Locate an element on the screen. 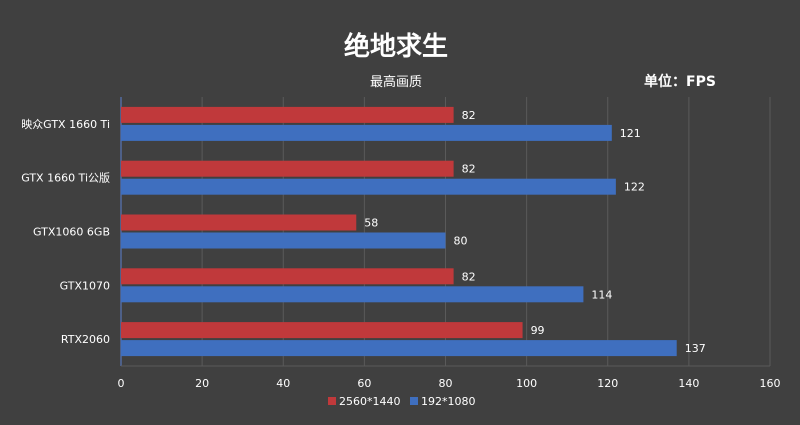  data-label: 137 is located at coordinates (695, 348).